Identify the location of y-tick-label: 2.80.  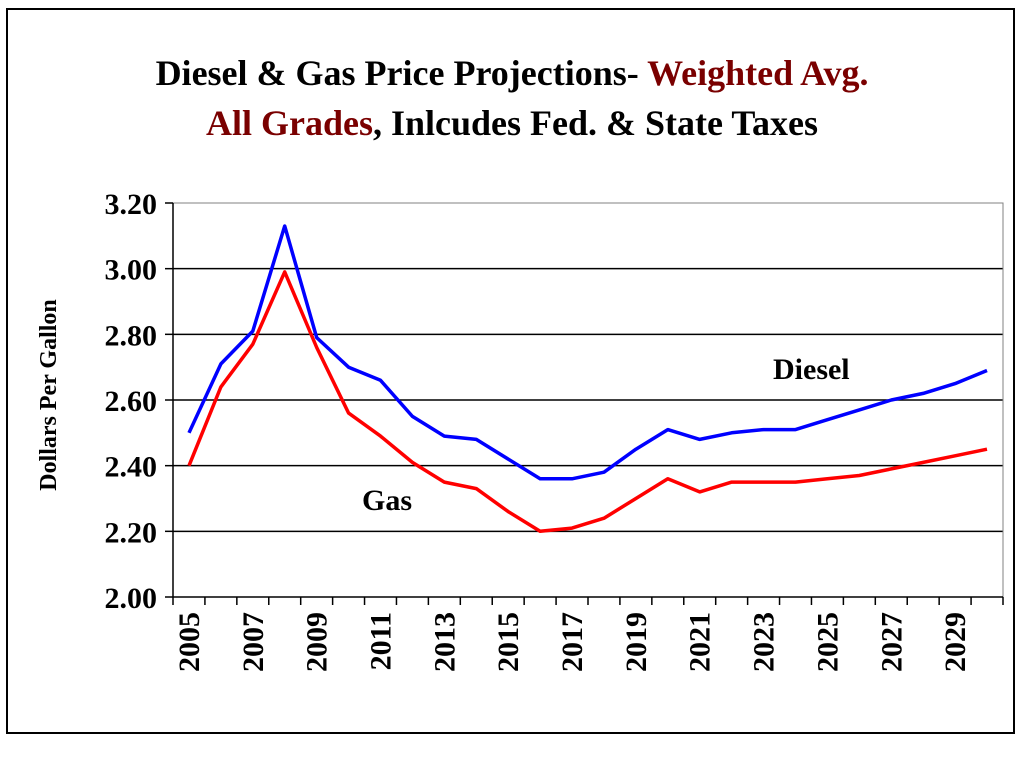
(131, 335).